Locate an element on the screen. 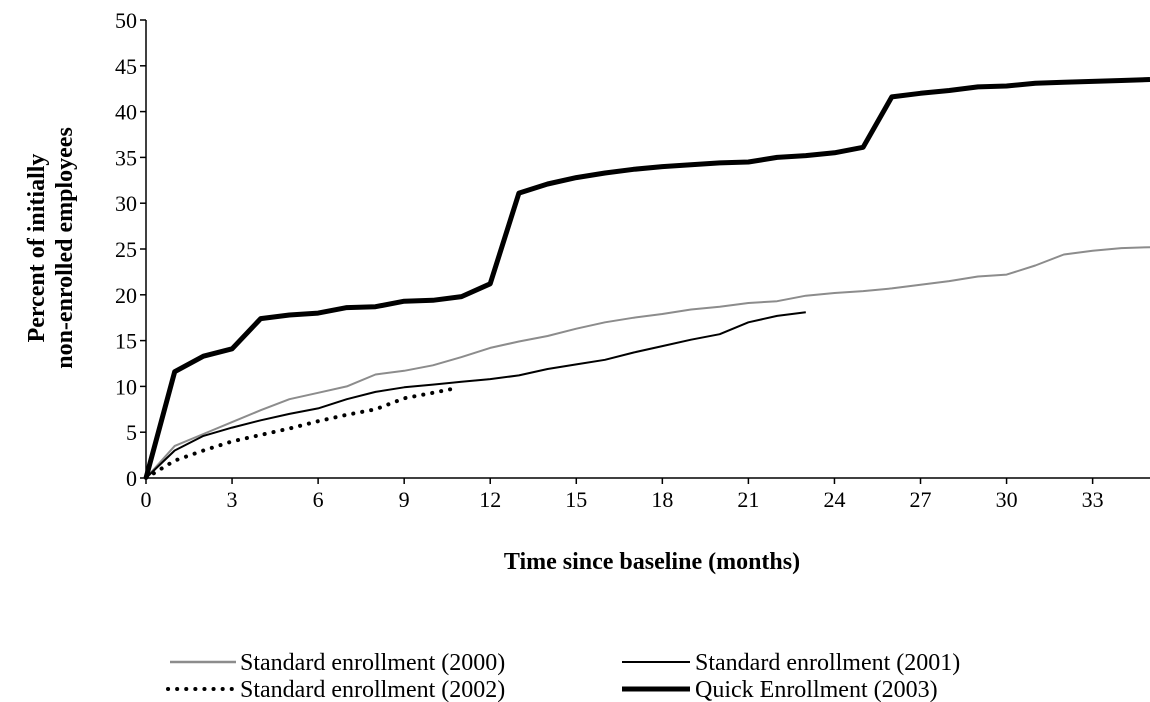 Image resolution: width=1150 pixels, height=702 pixels. x-tick-label: 3 is located at coordinates (232, 499).